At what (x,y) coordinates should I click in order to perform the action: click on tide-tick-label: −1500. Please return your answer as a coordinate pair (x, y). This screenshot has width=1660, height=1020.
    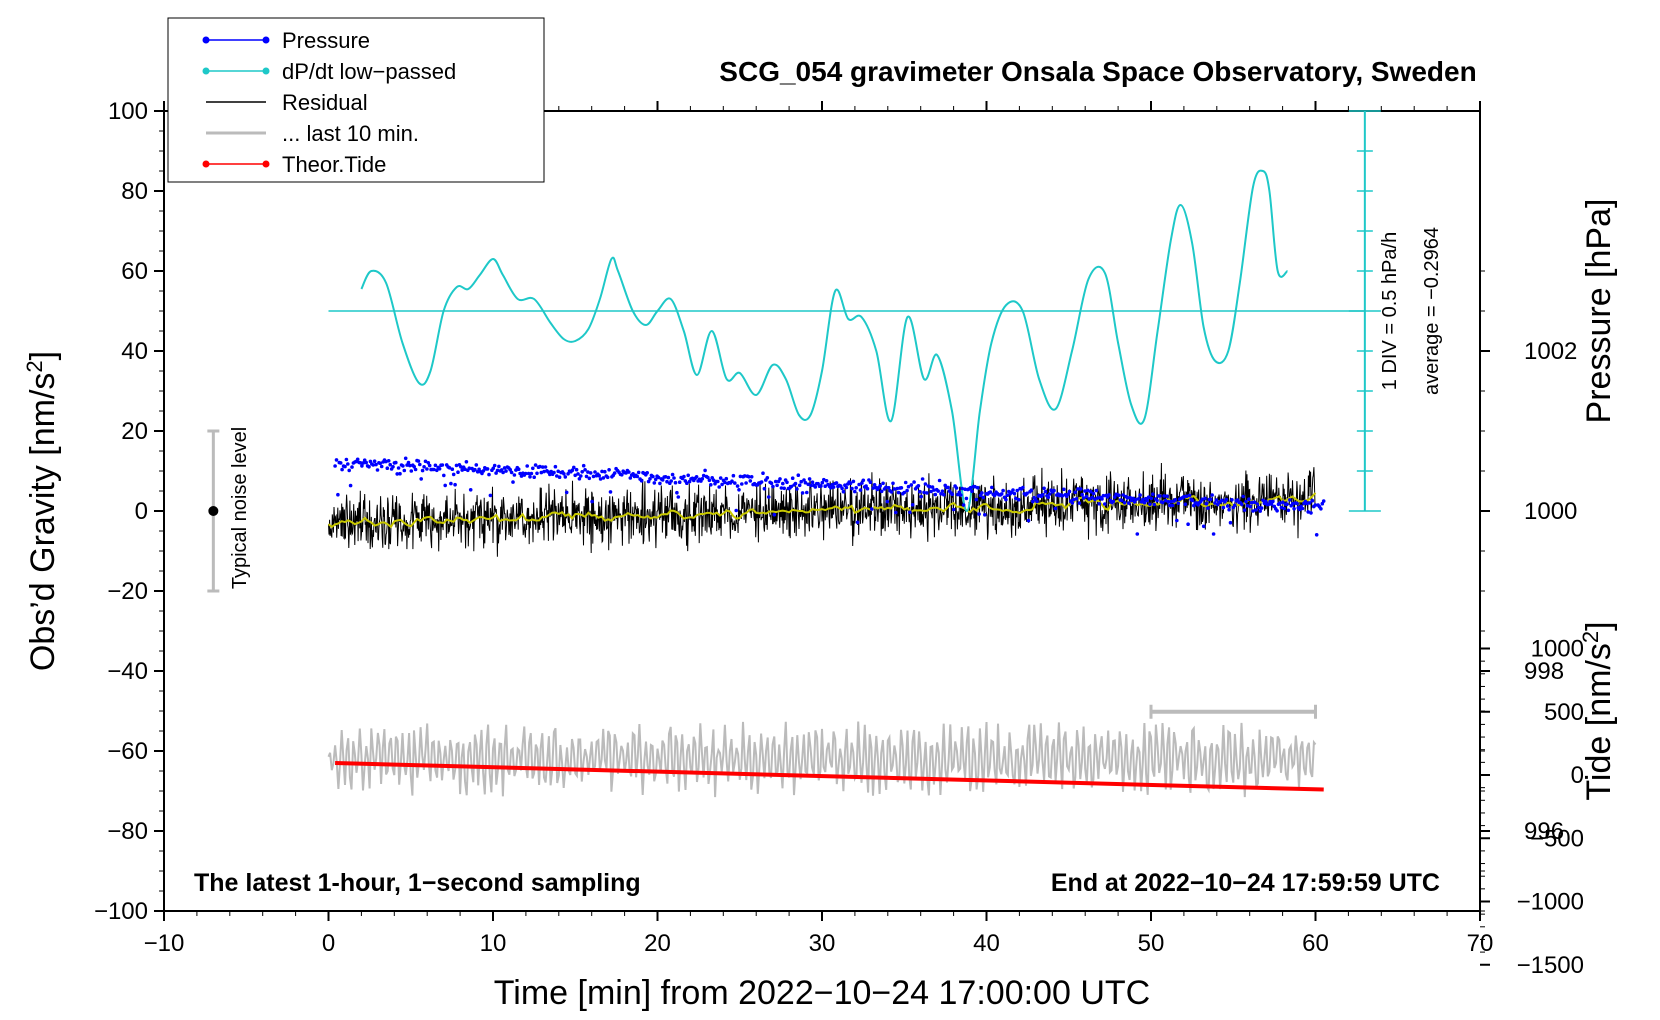
    Looking at the image, I should click on (1550, 965).